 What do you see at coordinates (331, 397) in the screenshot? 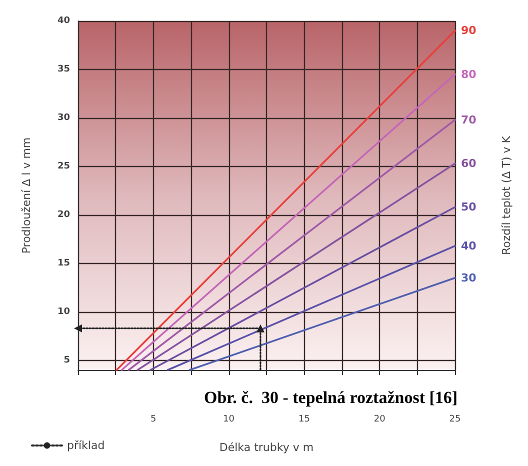
I see `text: Obr. č. 30 - tepelná roztažnost [16]` at bounding box center [331, 397].